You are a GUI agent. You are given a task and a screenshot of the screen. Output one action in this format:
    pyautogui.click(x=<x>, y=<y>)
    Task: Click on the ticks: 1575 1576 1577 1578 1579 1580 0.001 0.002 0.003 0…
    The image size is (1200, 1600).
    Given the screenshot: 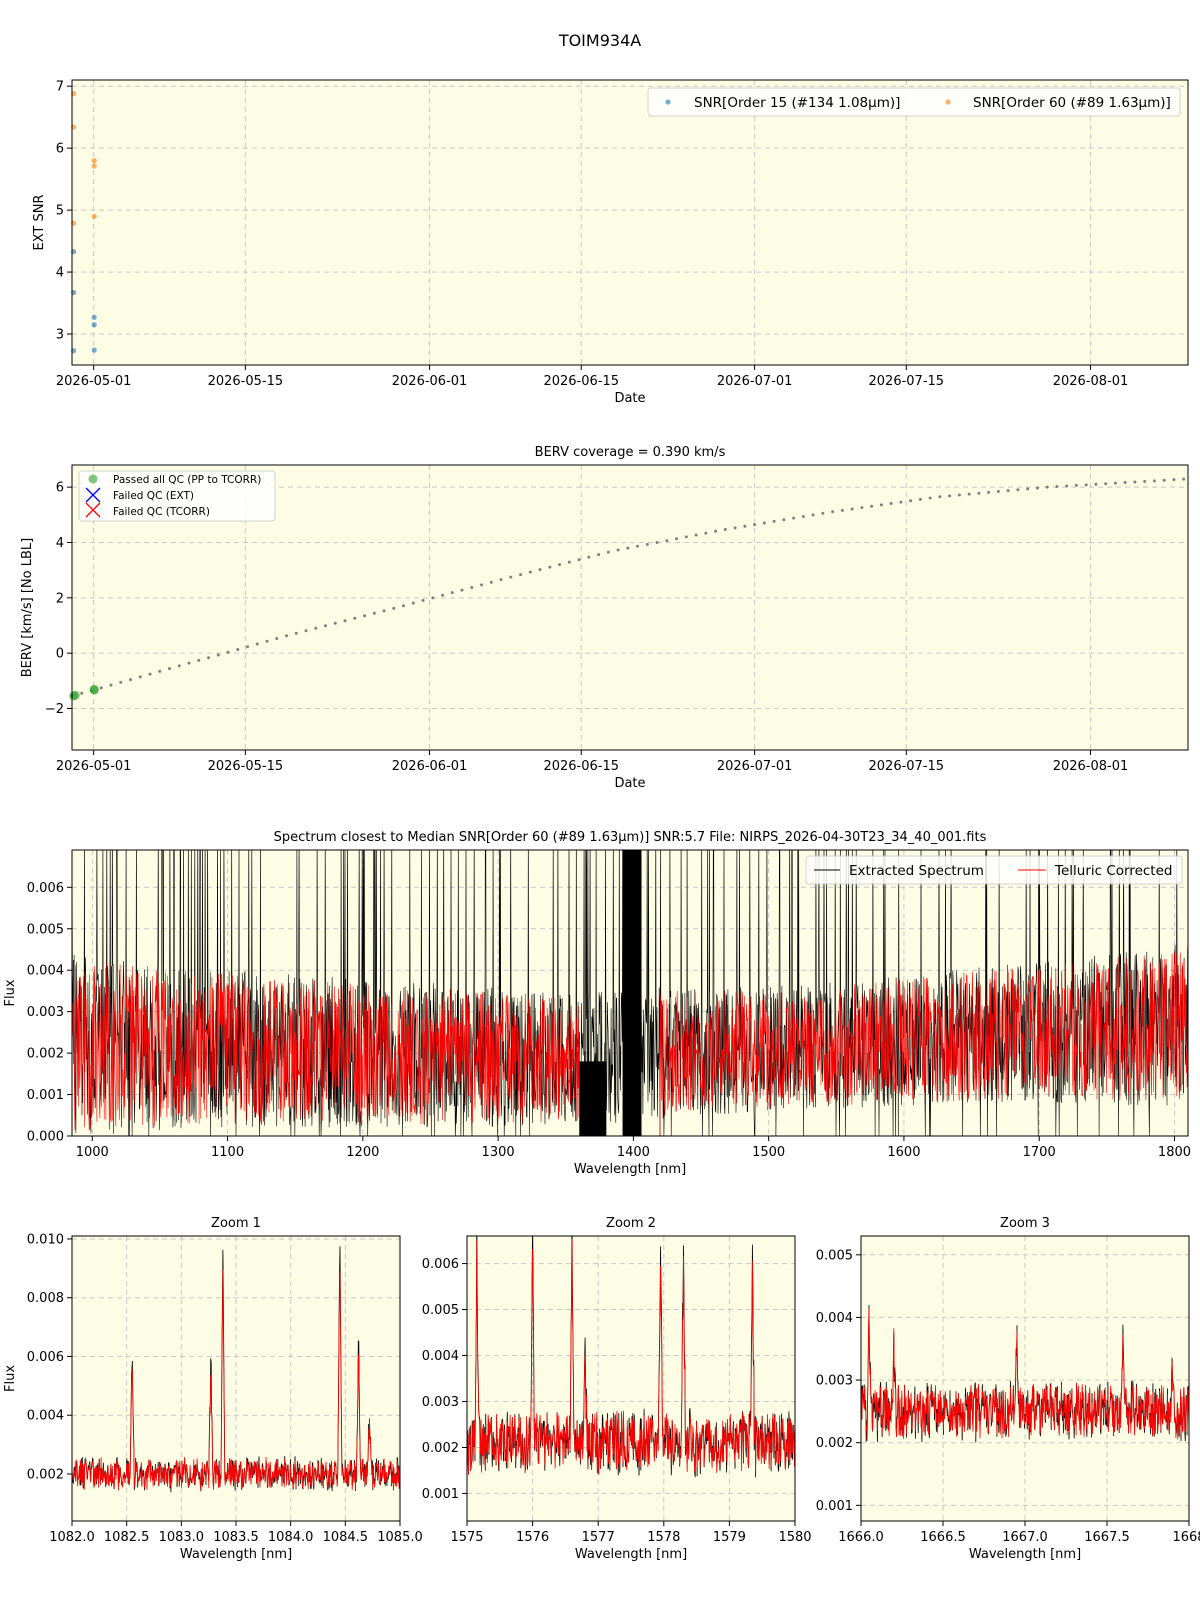 What is the action you would take?
    pyautogui.click(x=617, y=1401)
    